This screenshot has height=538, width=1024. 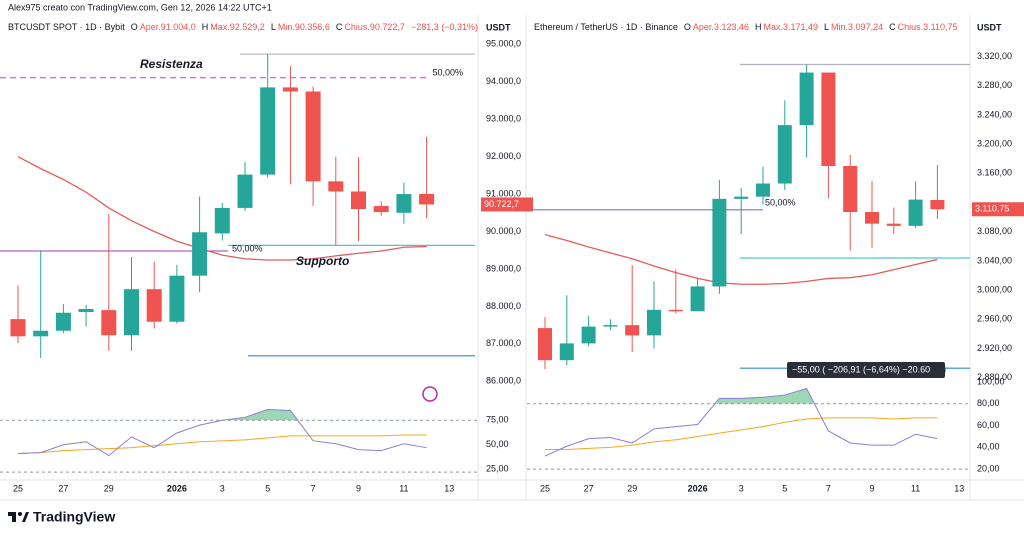 What do you see at coordinates (994, 114) in the screenshot?
I see `y-tick-label: 3.240,00` at bounding box center [994, 114].